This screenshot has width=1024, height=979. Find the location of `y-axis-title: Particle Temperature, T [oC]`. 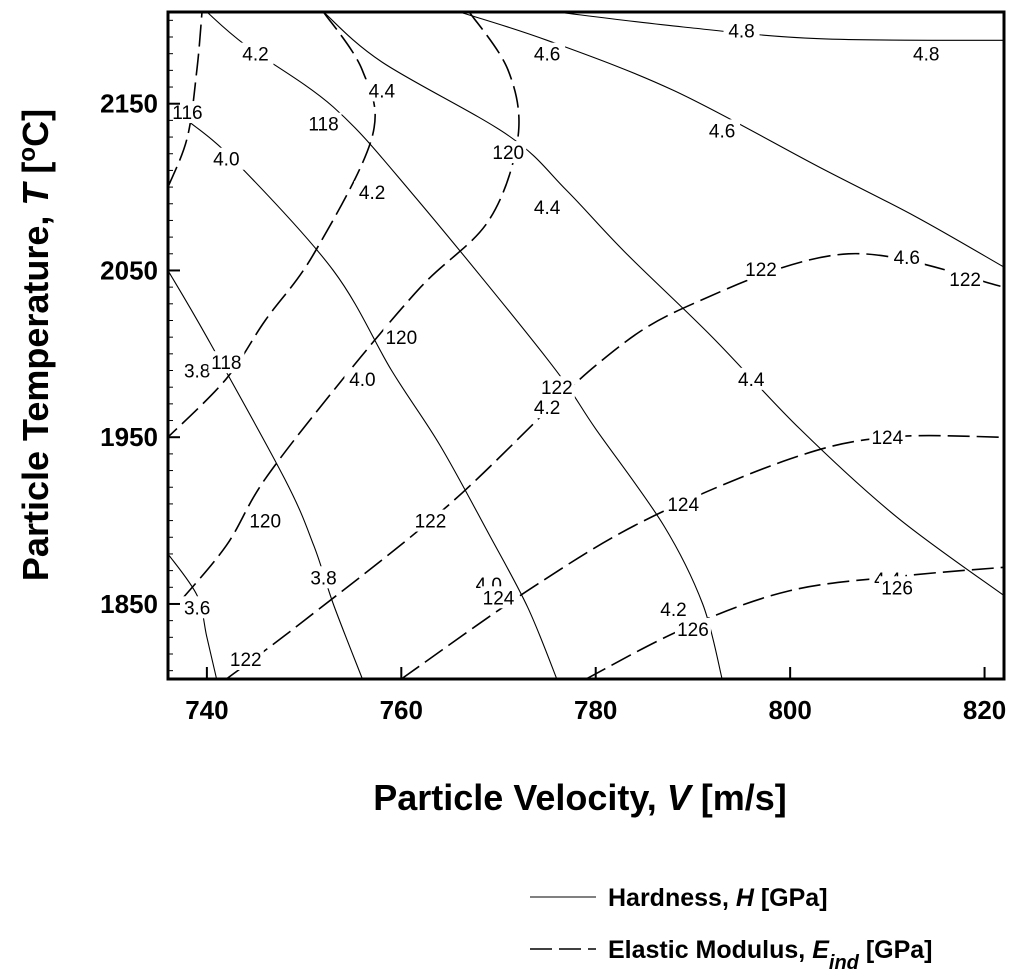

y-axis-title: Particle Temperature, T [oC] is located at coordinates (35, 345).